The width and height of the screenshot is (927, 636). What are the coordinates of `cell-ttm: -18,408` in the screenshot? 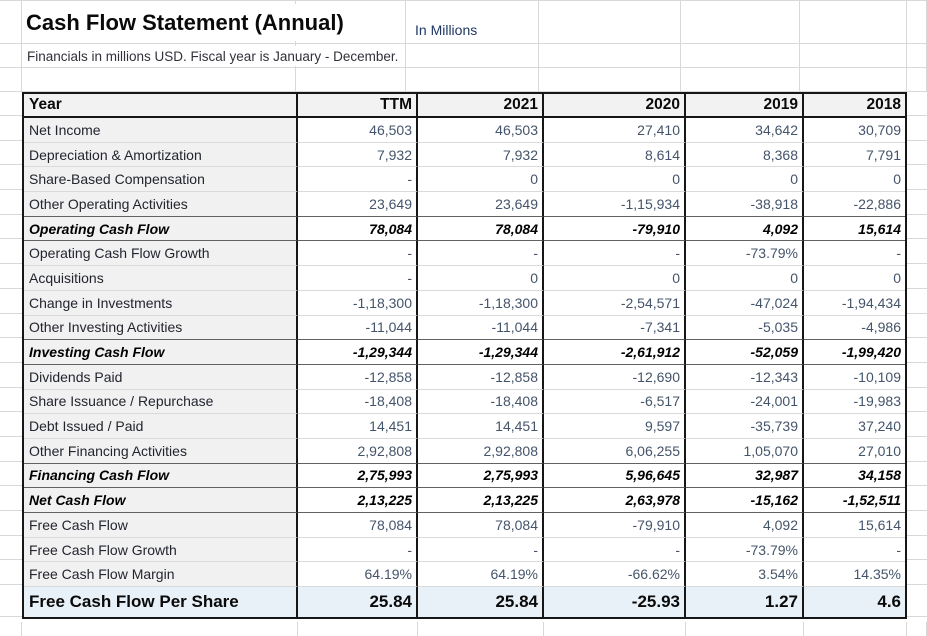 It's located at (358, 402).